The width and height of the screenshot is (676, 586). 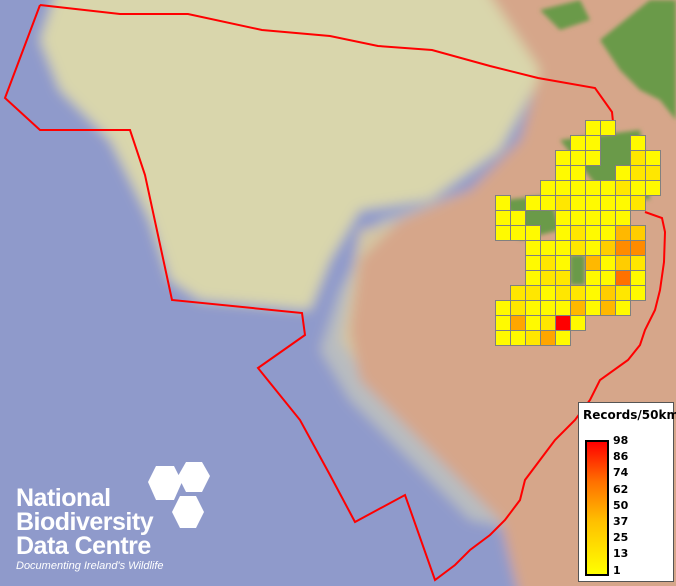 I want to click on logo-hexagons-icon, so click(x=179, y=495).